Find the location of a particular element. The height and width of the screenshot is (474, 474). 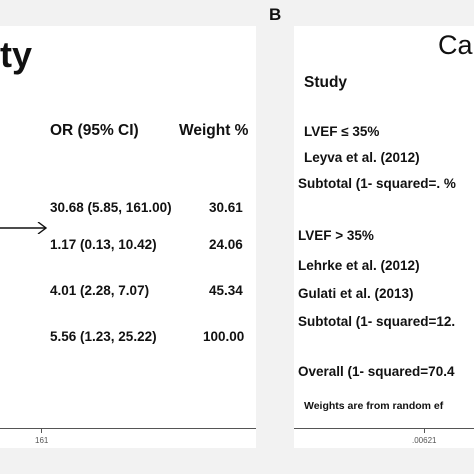

or-column-header: OR (95% CI) is located at coordinates (94, 130).